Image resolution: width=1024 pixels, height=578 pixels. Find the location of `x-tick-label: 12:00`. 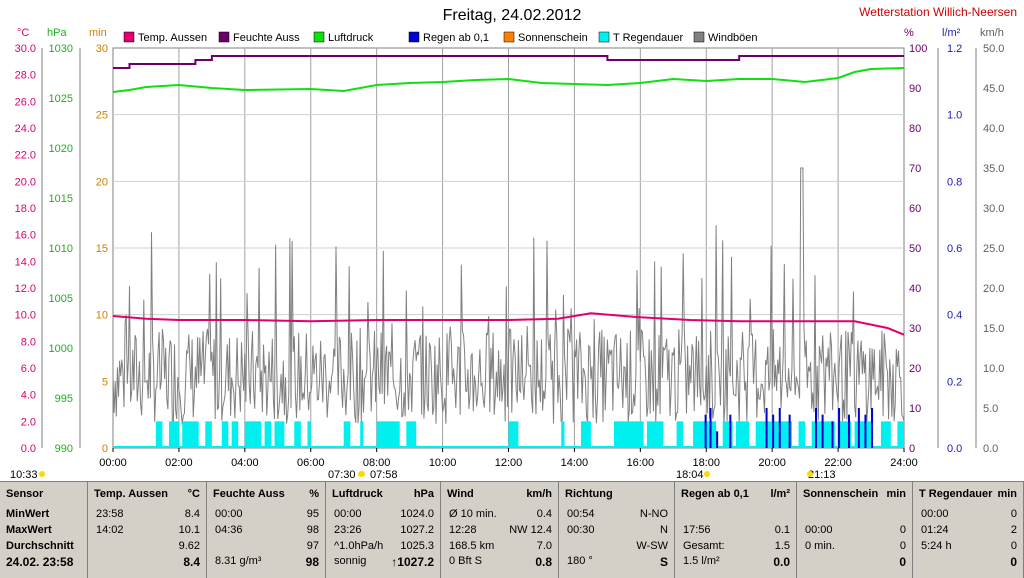

x-tick-label: 12:00 is located at coordinates (509, 463).